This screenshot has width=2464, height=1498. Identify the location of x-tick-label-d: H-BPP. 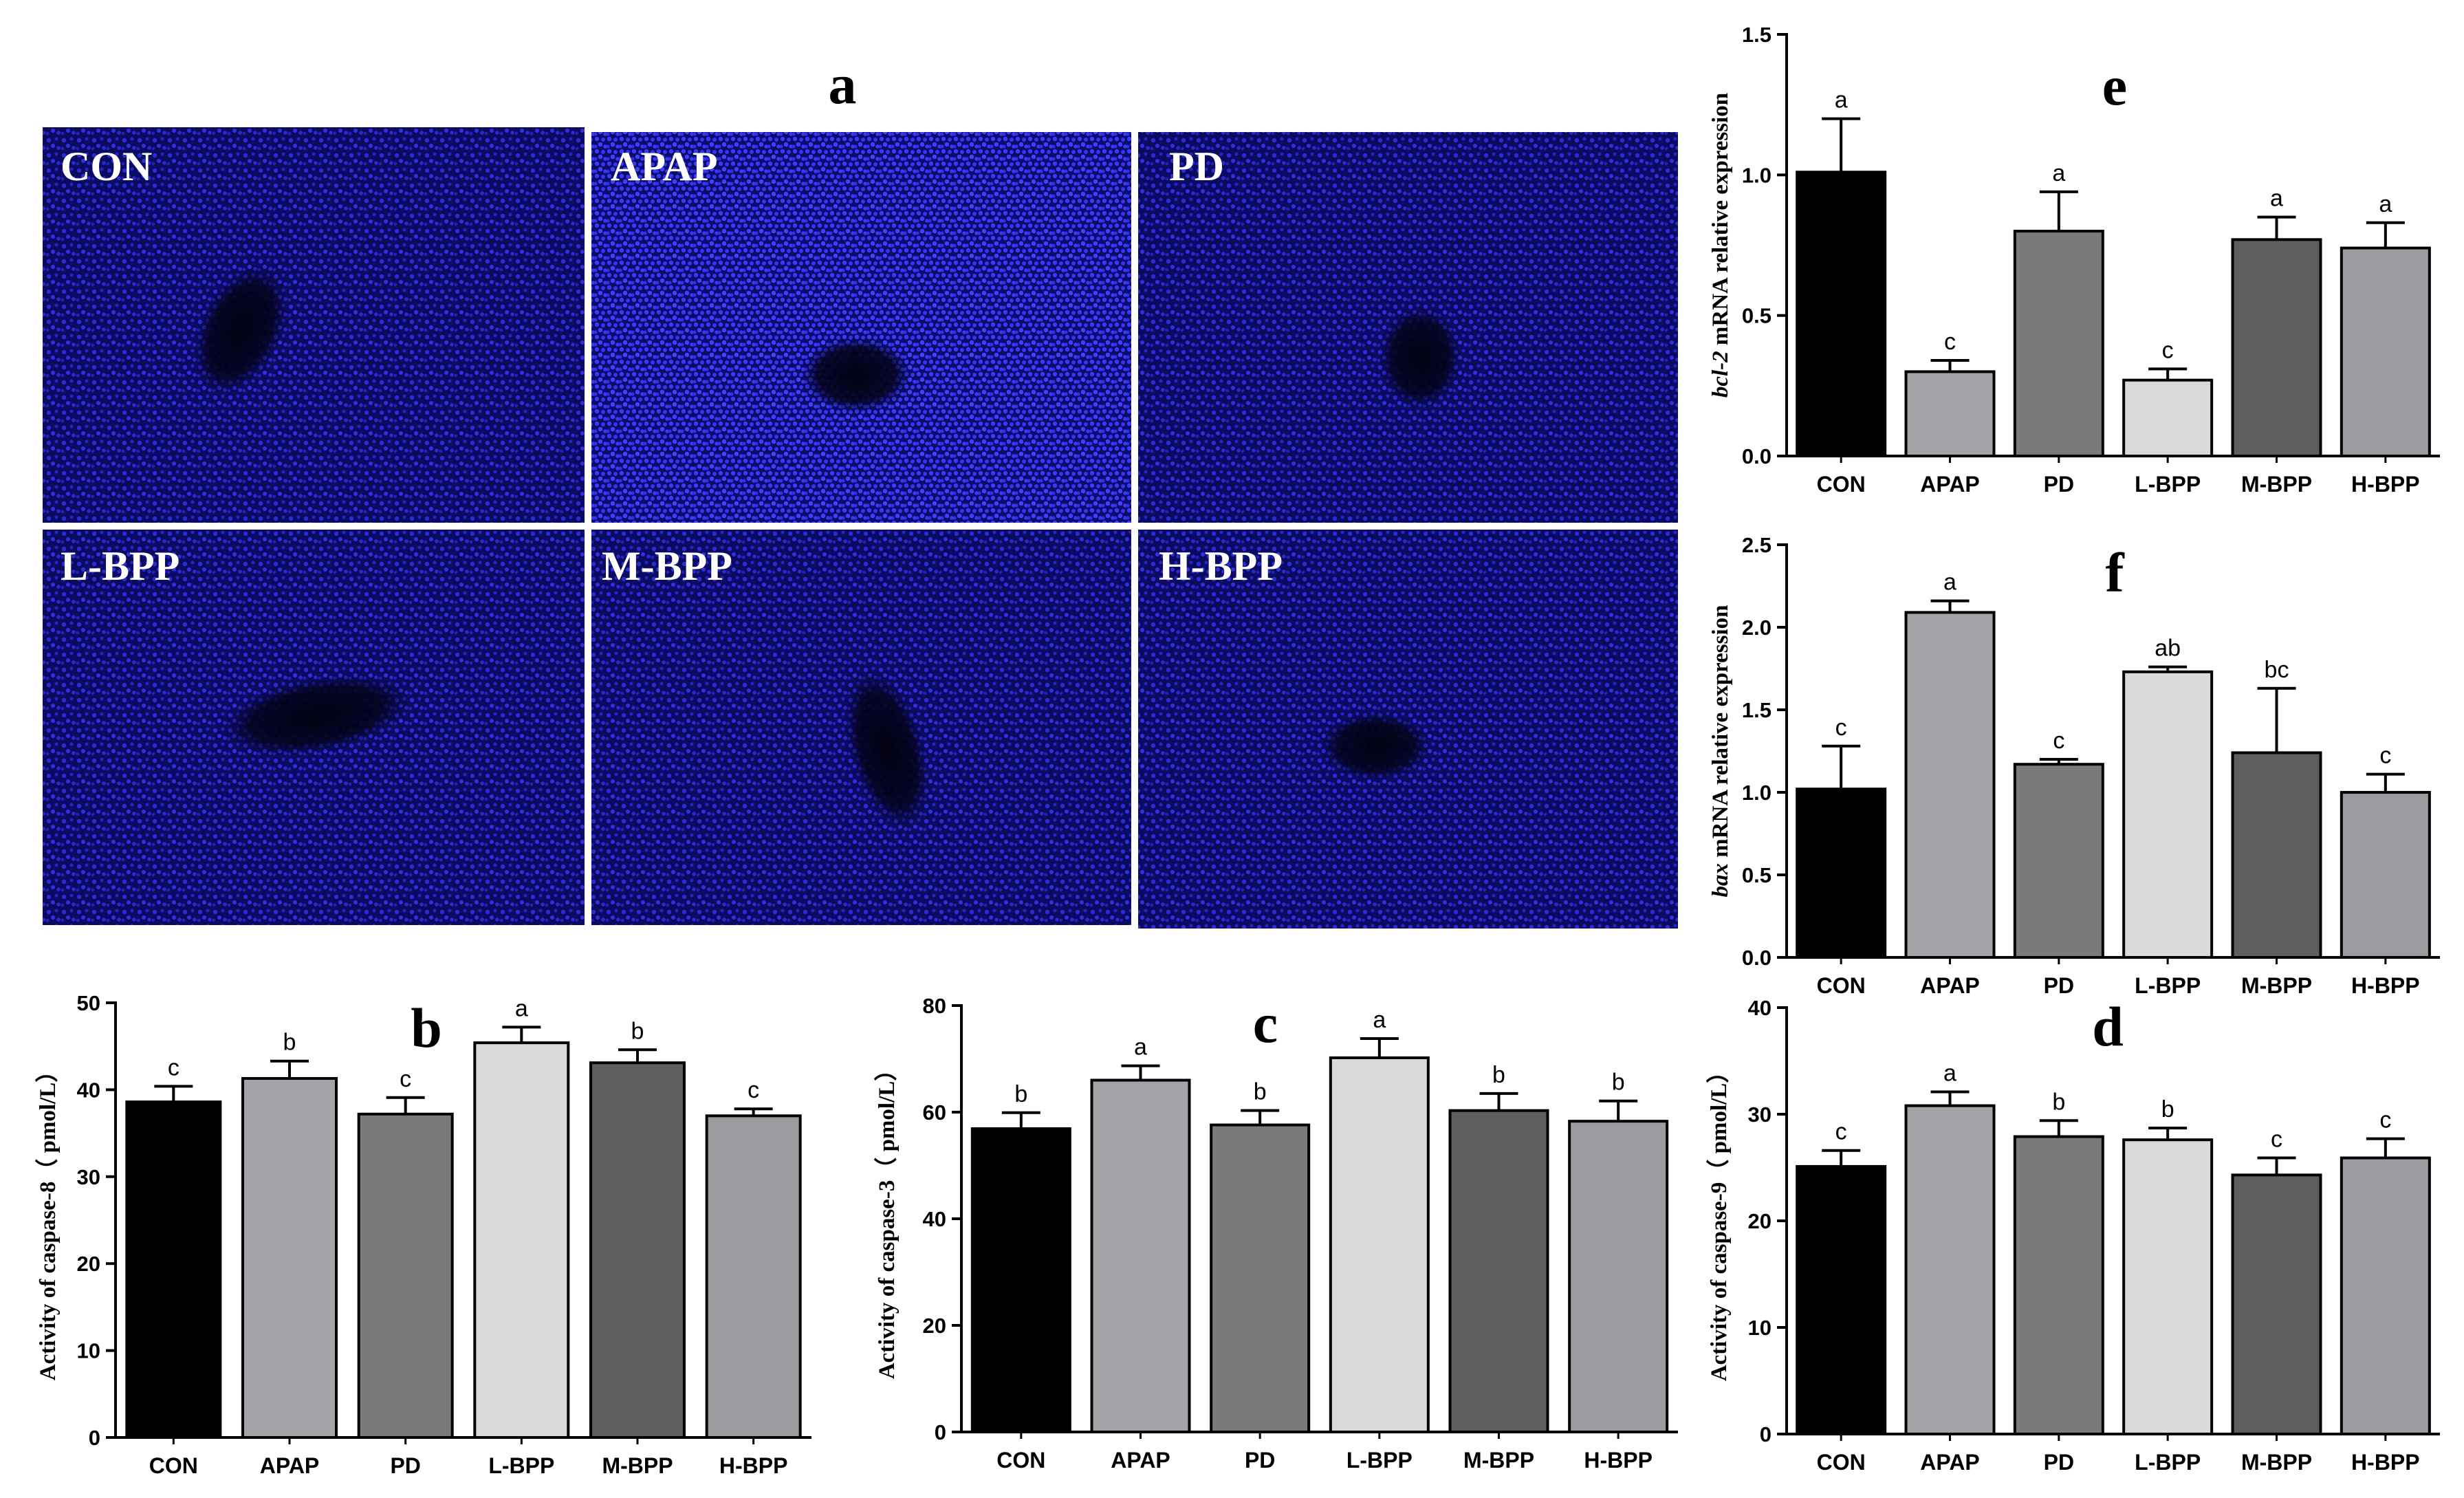
(2385, 1462).